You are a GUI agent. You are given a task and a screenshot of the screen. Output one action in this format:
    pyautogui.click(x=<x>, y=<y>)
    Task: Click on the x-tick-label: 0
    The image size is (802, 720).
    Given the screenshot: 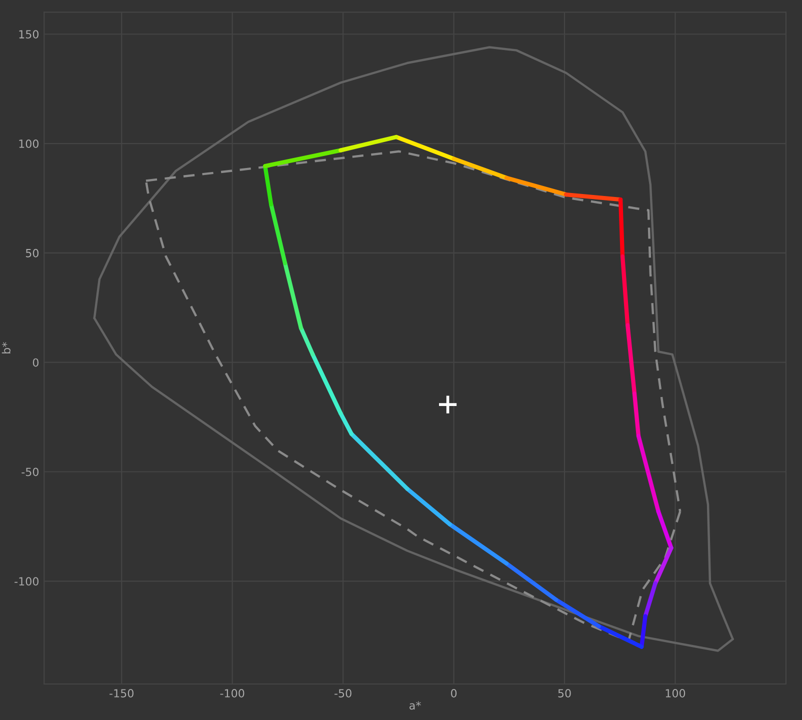 What is the action you would take?
    pyautogui.click(x=453, y=693)
    